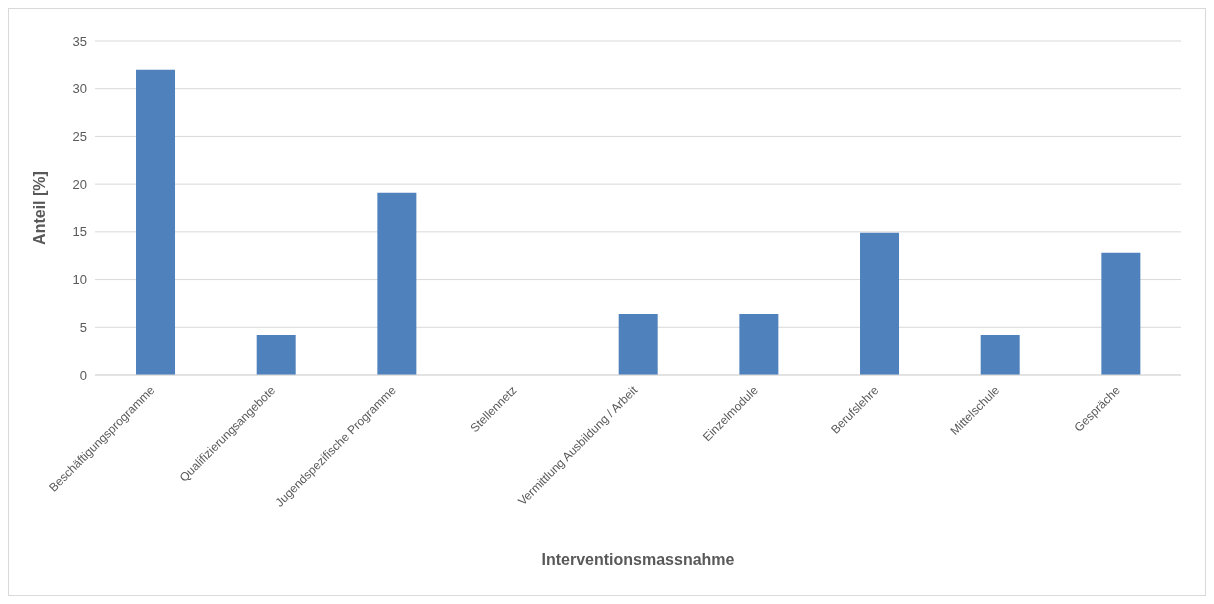  Describe the element at coordinates (638, 559) in the screenshot. I see `x-axis-title: Interventionsmassnahme` at that location.